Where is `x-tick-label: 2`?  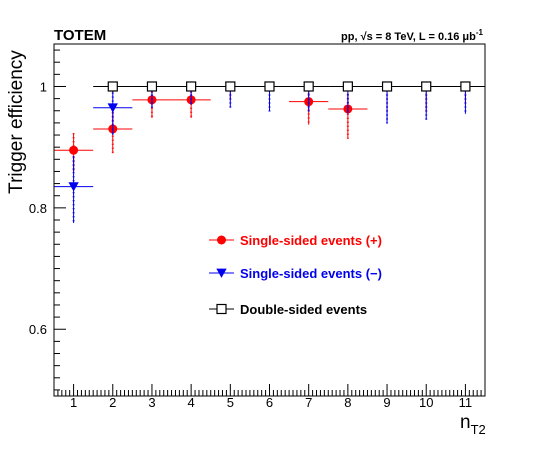 x-tick-label: 2 is located at coordinates (112, 402).